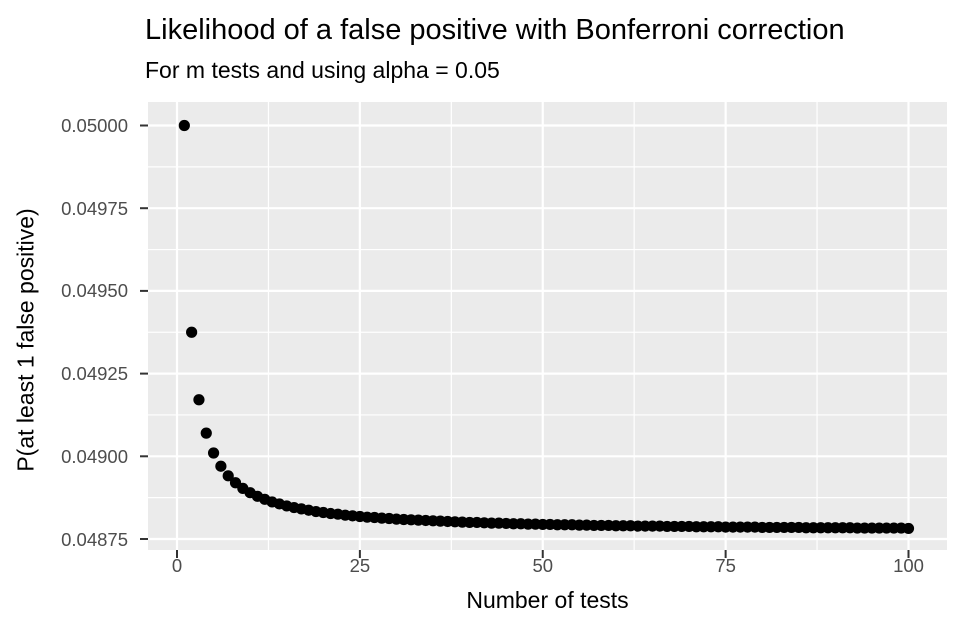 This screenshot has width=960, height=633. What do you see at coordinates (725, 565) in the screenshot?
I see `x-tick-label: 75` at bounding box center [725, 565].